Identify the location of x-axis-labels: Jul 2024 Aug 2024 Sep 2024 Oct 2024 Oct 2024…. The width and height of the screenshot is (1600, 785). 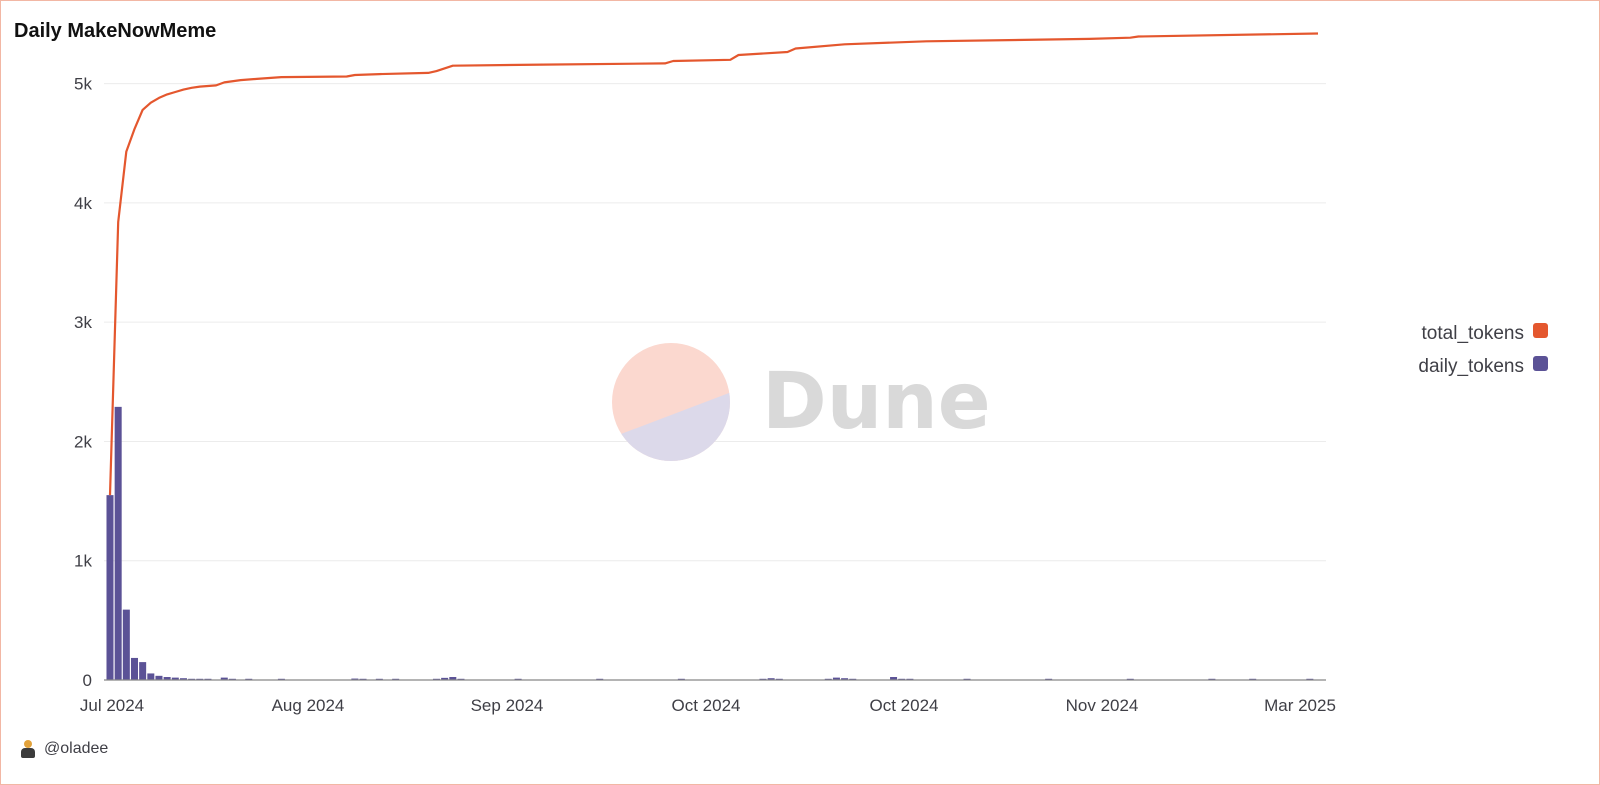
(708, 705).